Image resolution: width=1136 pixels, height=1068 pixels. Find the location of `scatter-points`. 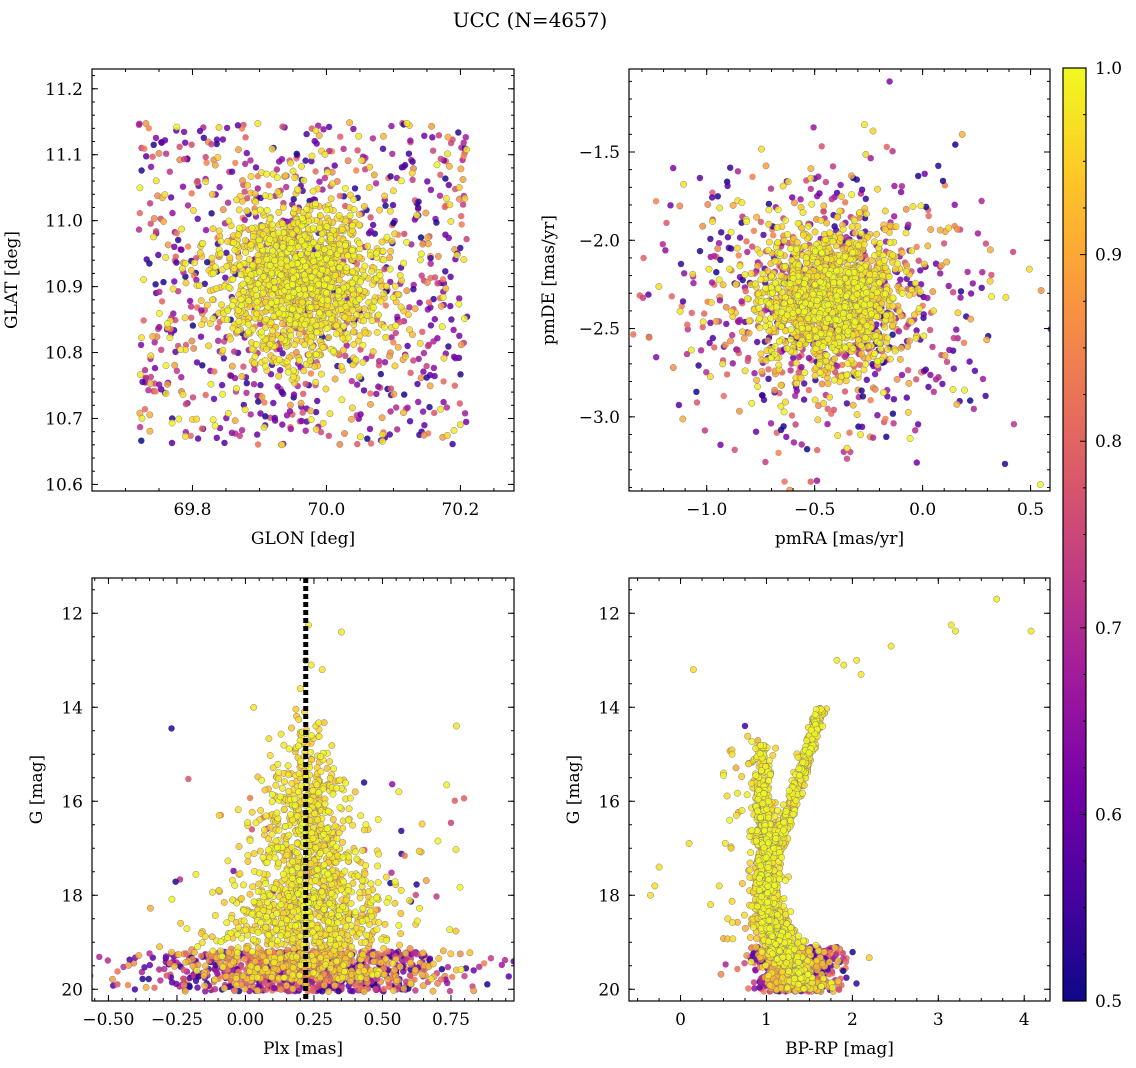

scatter-points is located at coordinates (303, 284).